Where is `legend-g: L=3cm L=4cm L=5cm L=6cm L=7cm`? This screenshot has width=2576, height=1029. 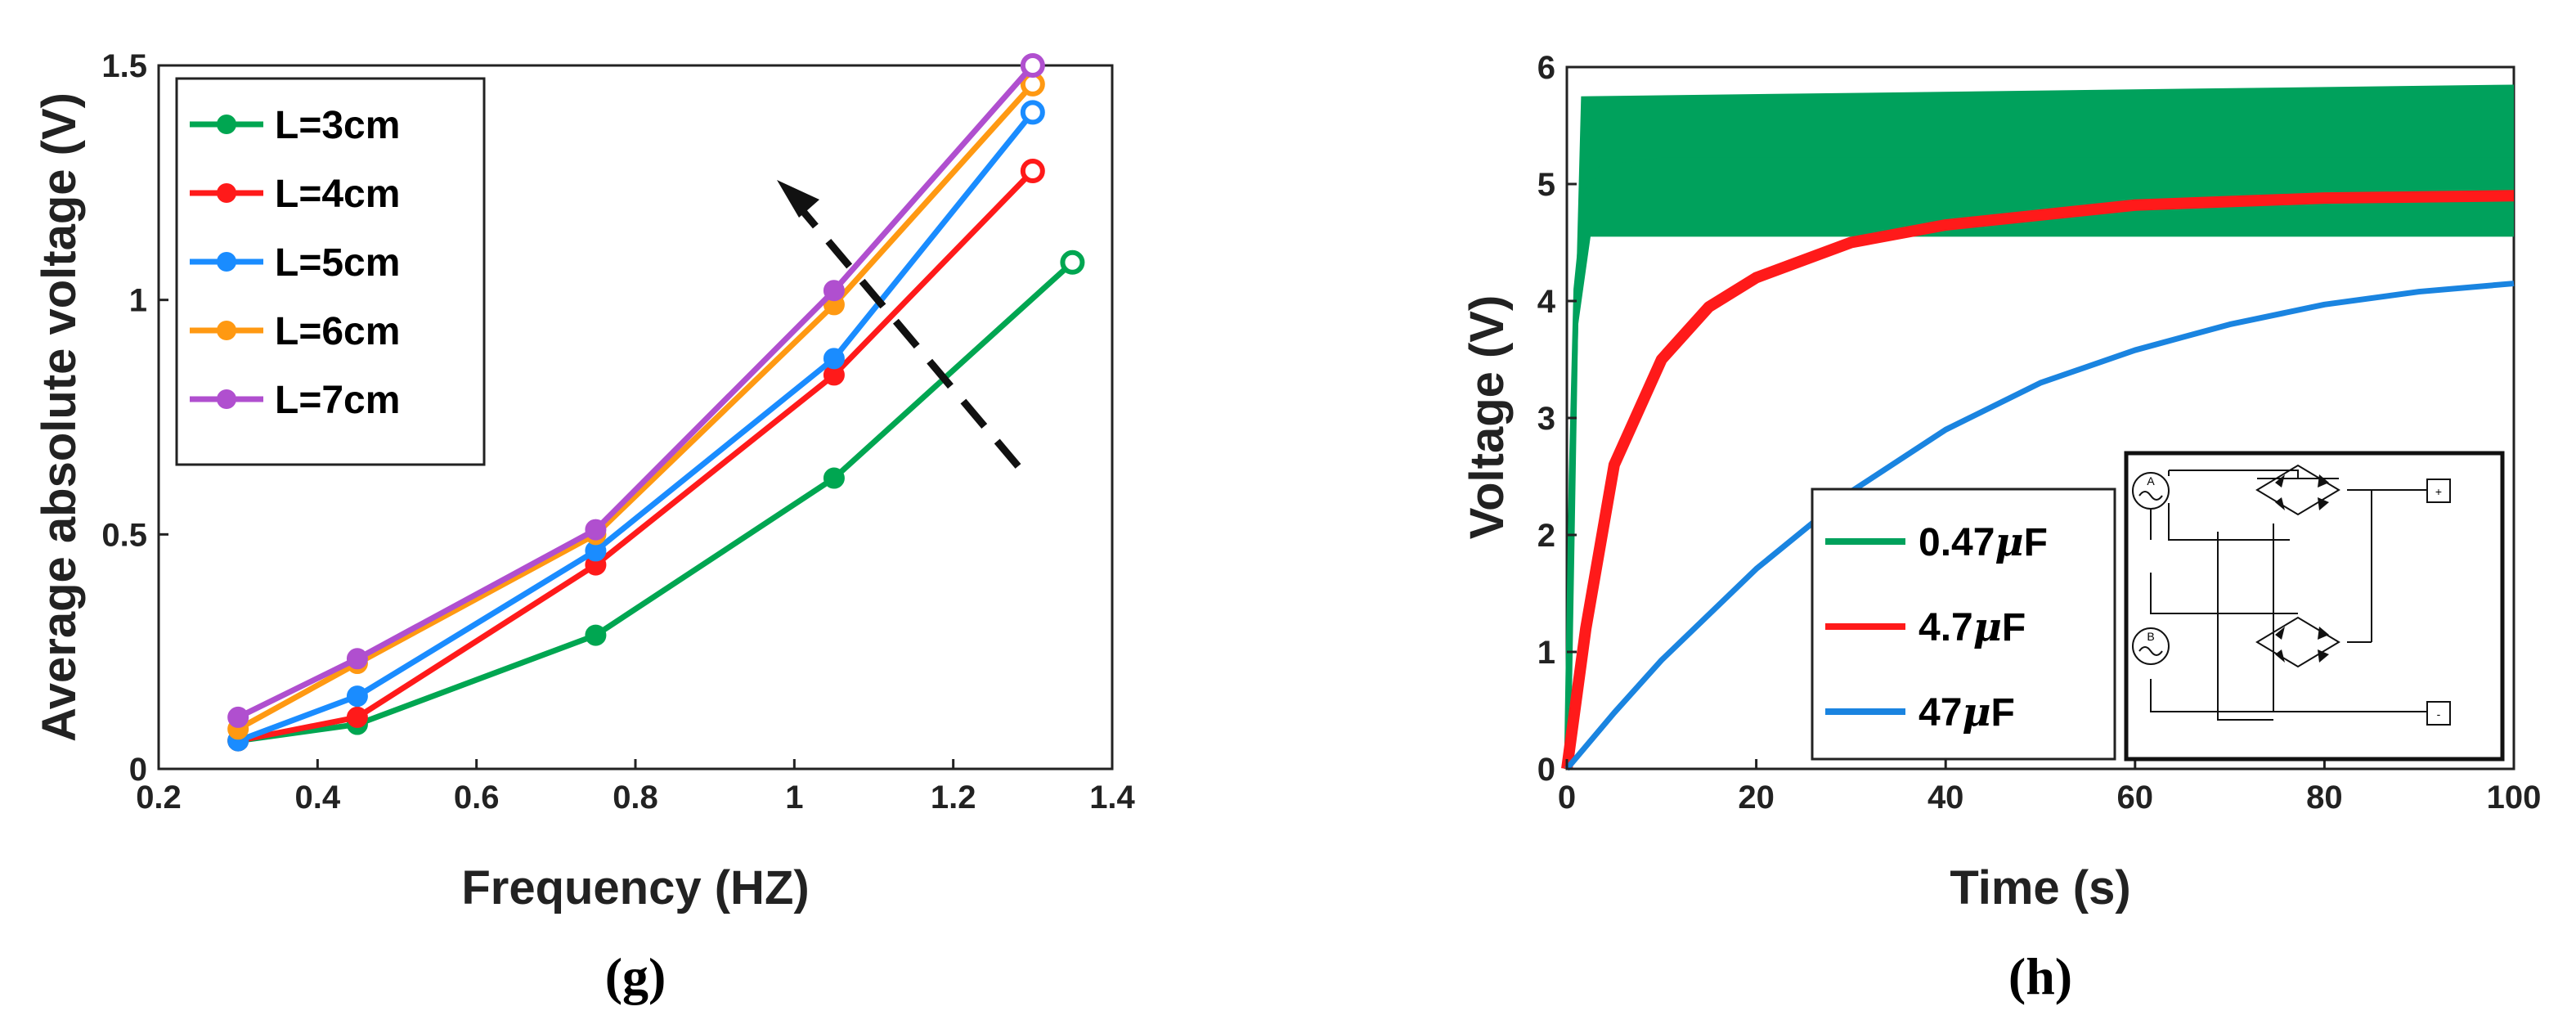
legend-g: L=3cm L=4cm L=5cm L=6cm L=7cm is located at coordinates (330, 271).